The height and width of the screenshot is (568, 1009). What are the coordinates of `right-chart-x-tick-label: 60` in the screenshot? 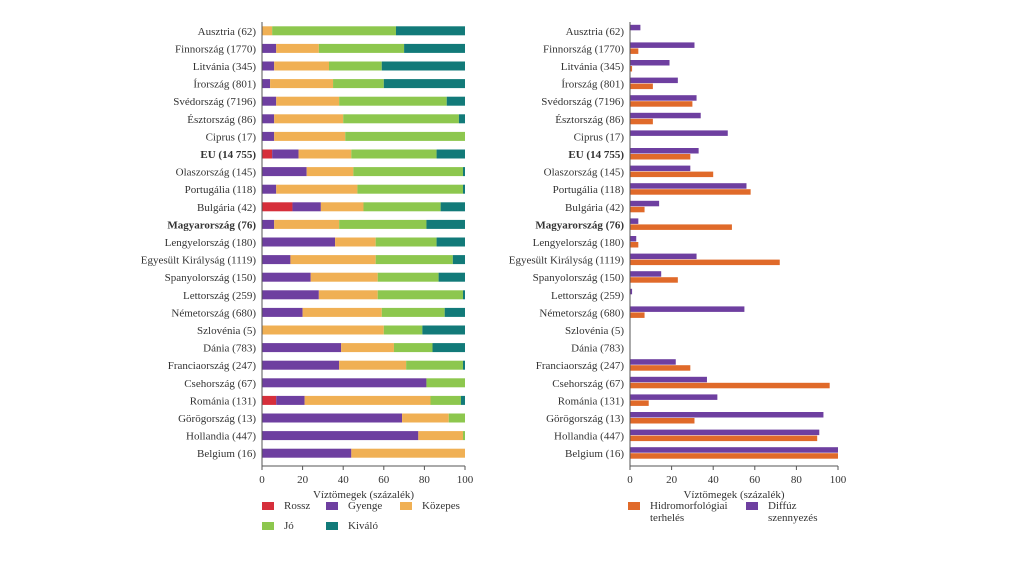 It's located at (755, 480).